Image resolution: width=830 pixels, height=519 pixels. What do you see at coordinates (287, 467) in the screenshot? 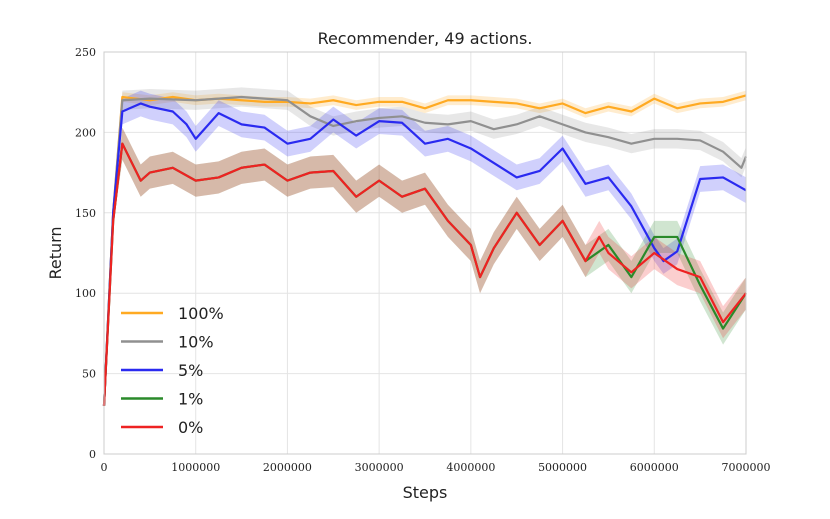
I see `x-tick-label: 2000000` at bounding box center [287, 467].